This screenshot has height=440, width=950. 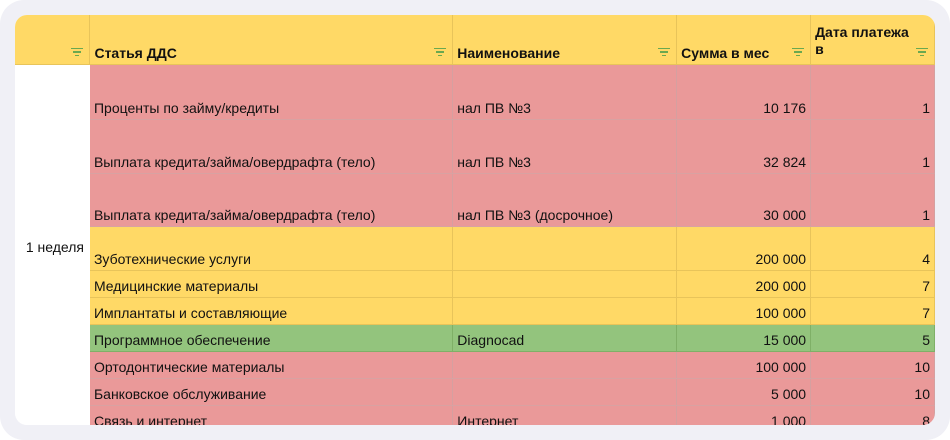 What do you see at coordinates (52, 244) in the screenshot?
I see `group-label: 1 неделя` at bounding box center [52, 244].